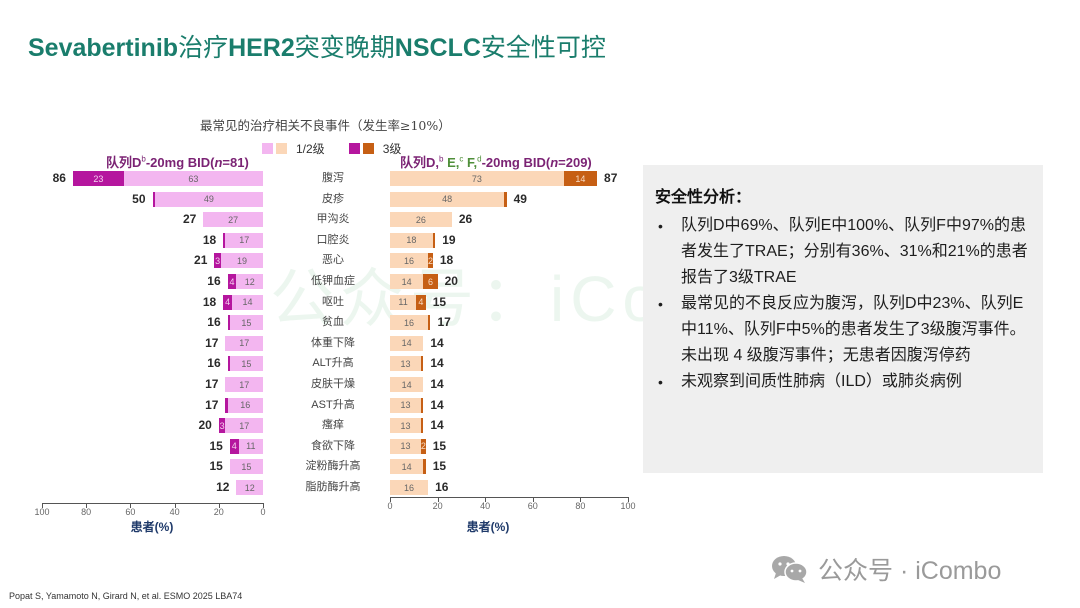 This screenshot has height=608, width=1080. What do you see at coordinates (333, 342) in the screenshot?
I see `category-label: 体重下降` at bounding box center [333, 342].